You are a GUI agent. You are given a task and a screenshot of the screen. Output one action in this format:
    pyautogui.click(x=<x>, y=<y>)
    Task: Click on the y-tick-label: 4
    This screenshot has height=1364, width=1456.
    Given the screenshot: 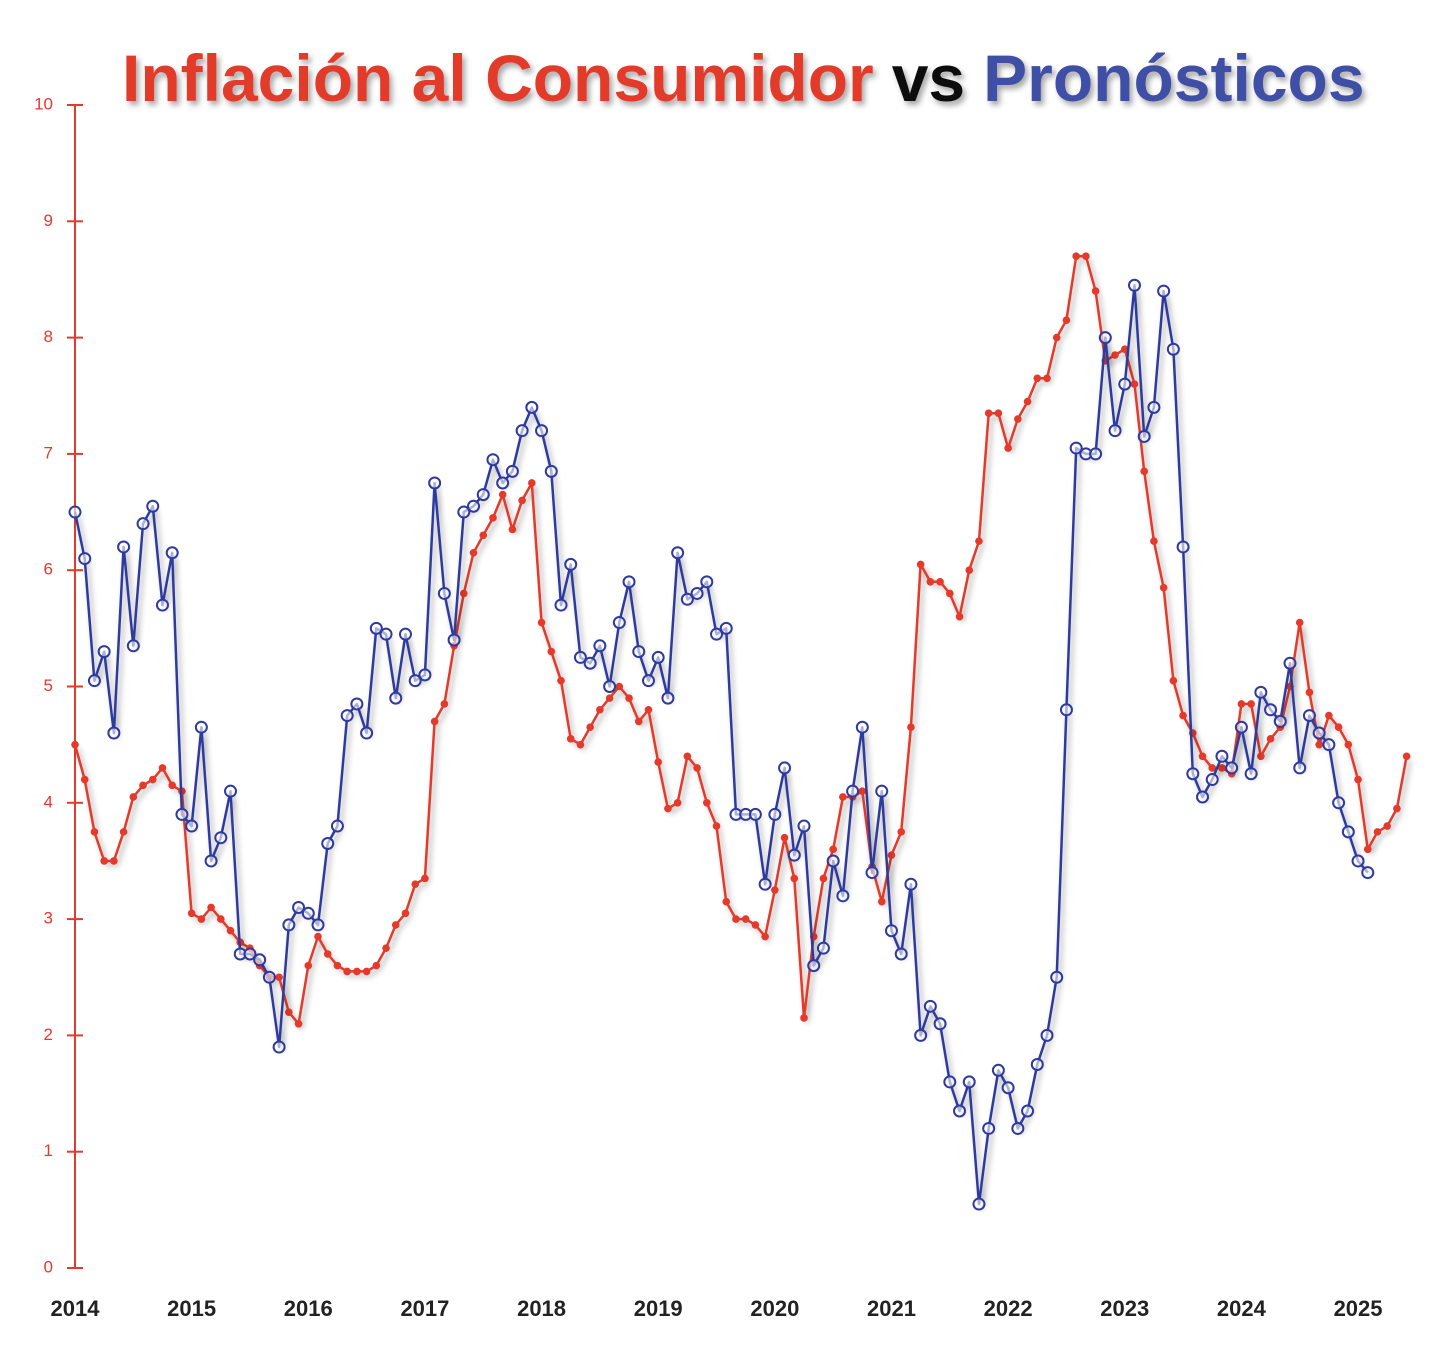 What is the action you would take?
    pyautogui.click(x=48, y=801)
    